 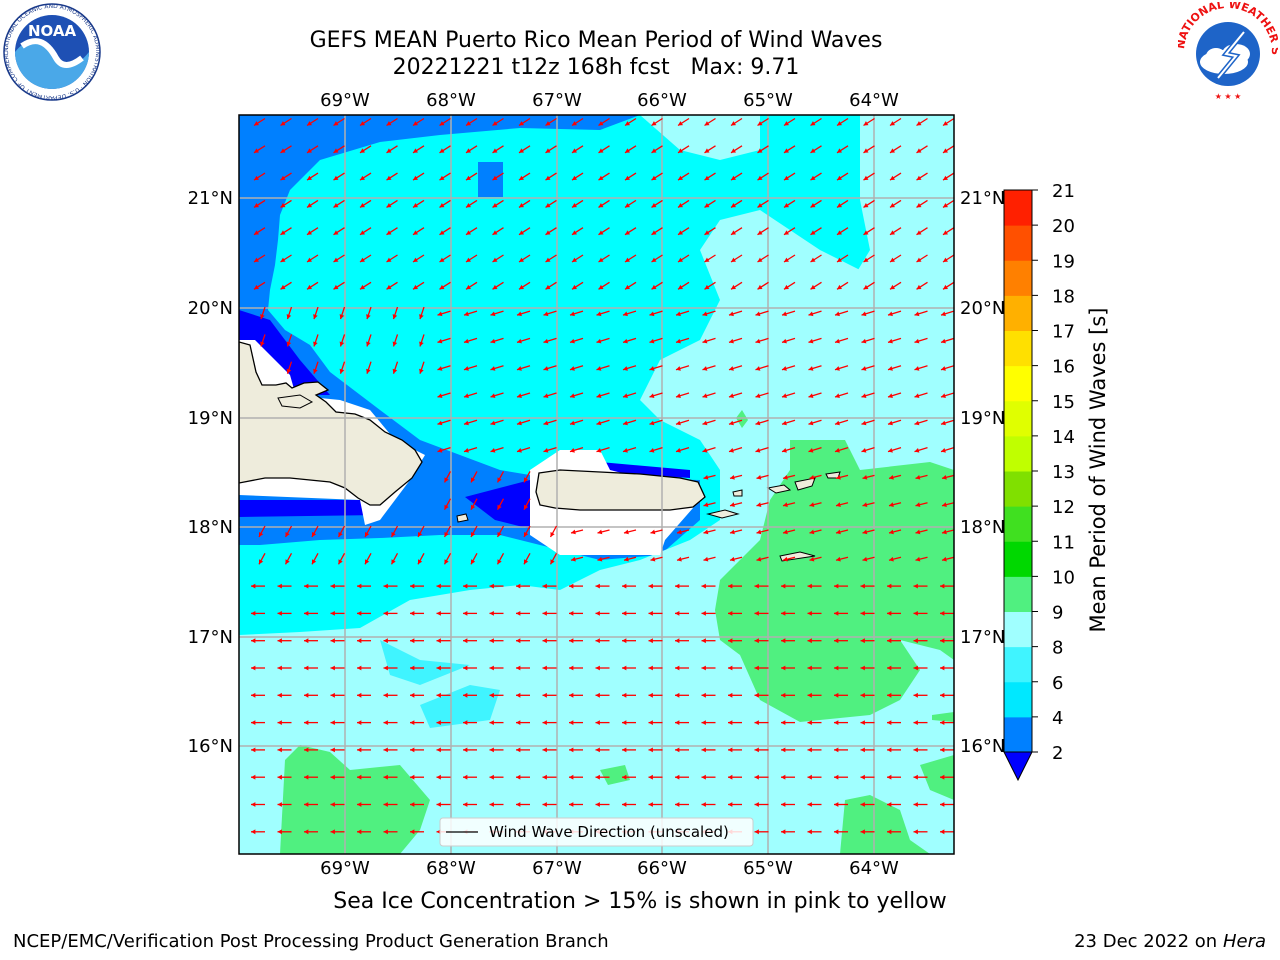 What do you see at coordinates (1018, 664) in the screenshot?
I see `colorbar-bin` at bounding box center [1018, 664].